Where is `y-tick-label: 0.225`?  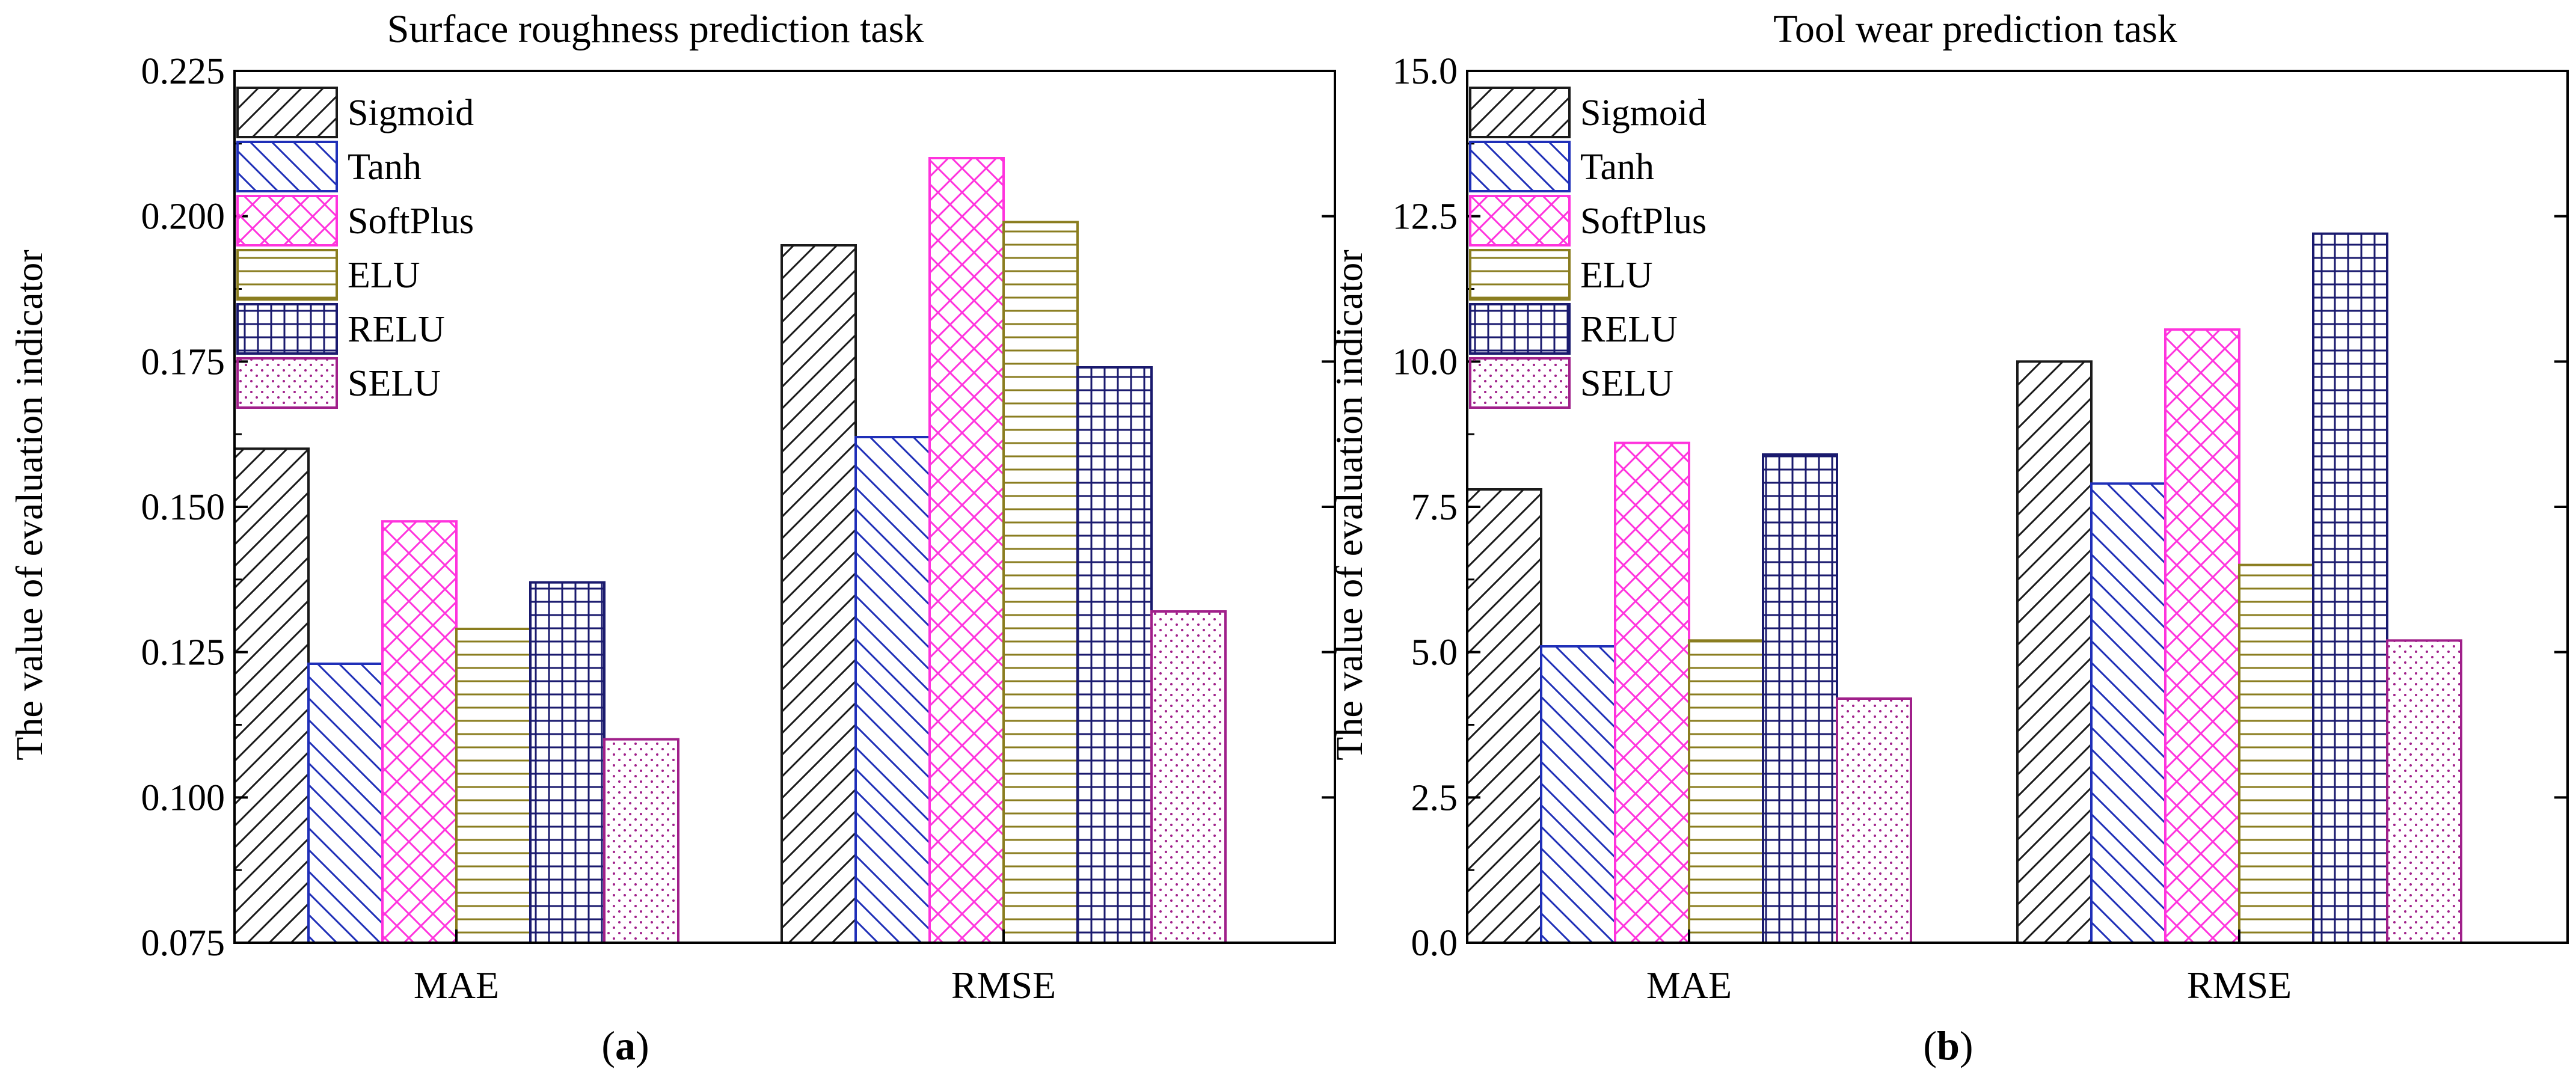 y-tick-label: 0.225 is located at coordinates (183, 71).